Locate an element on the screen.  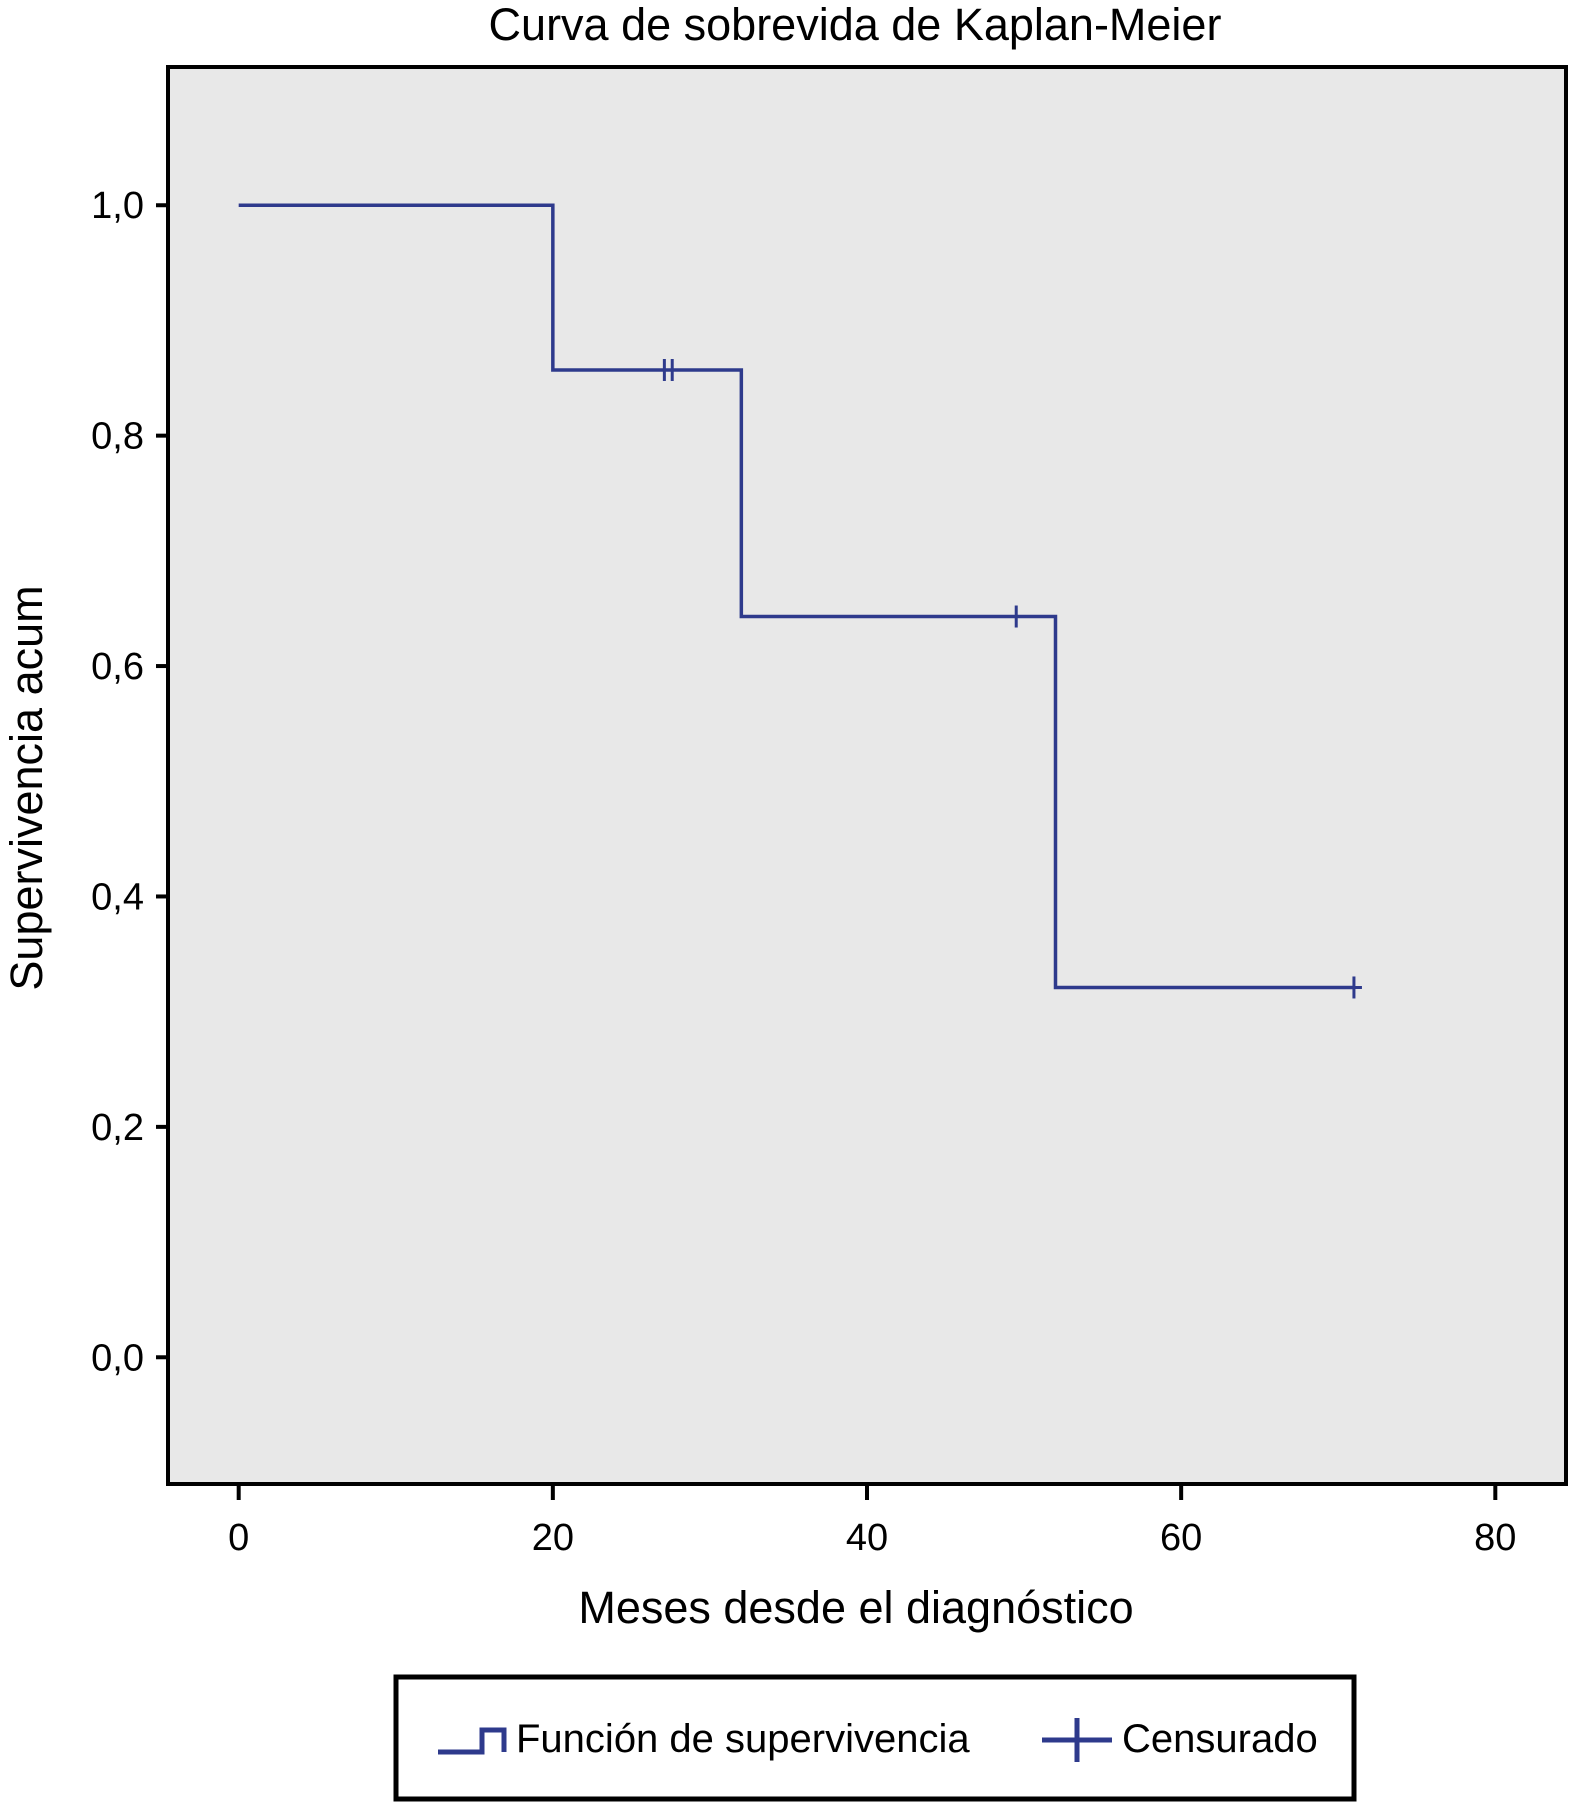
legend-label-censored: Censurado is located at coordinates (1220, 1739).